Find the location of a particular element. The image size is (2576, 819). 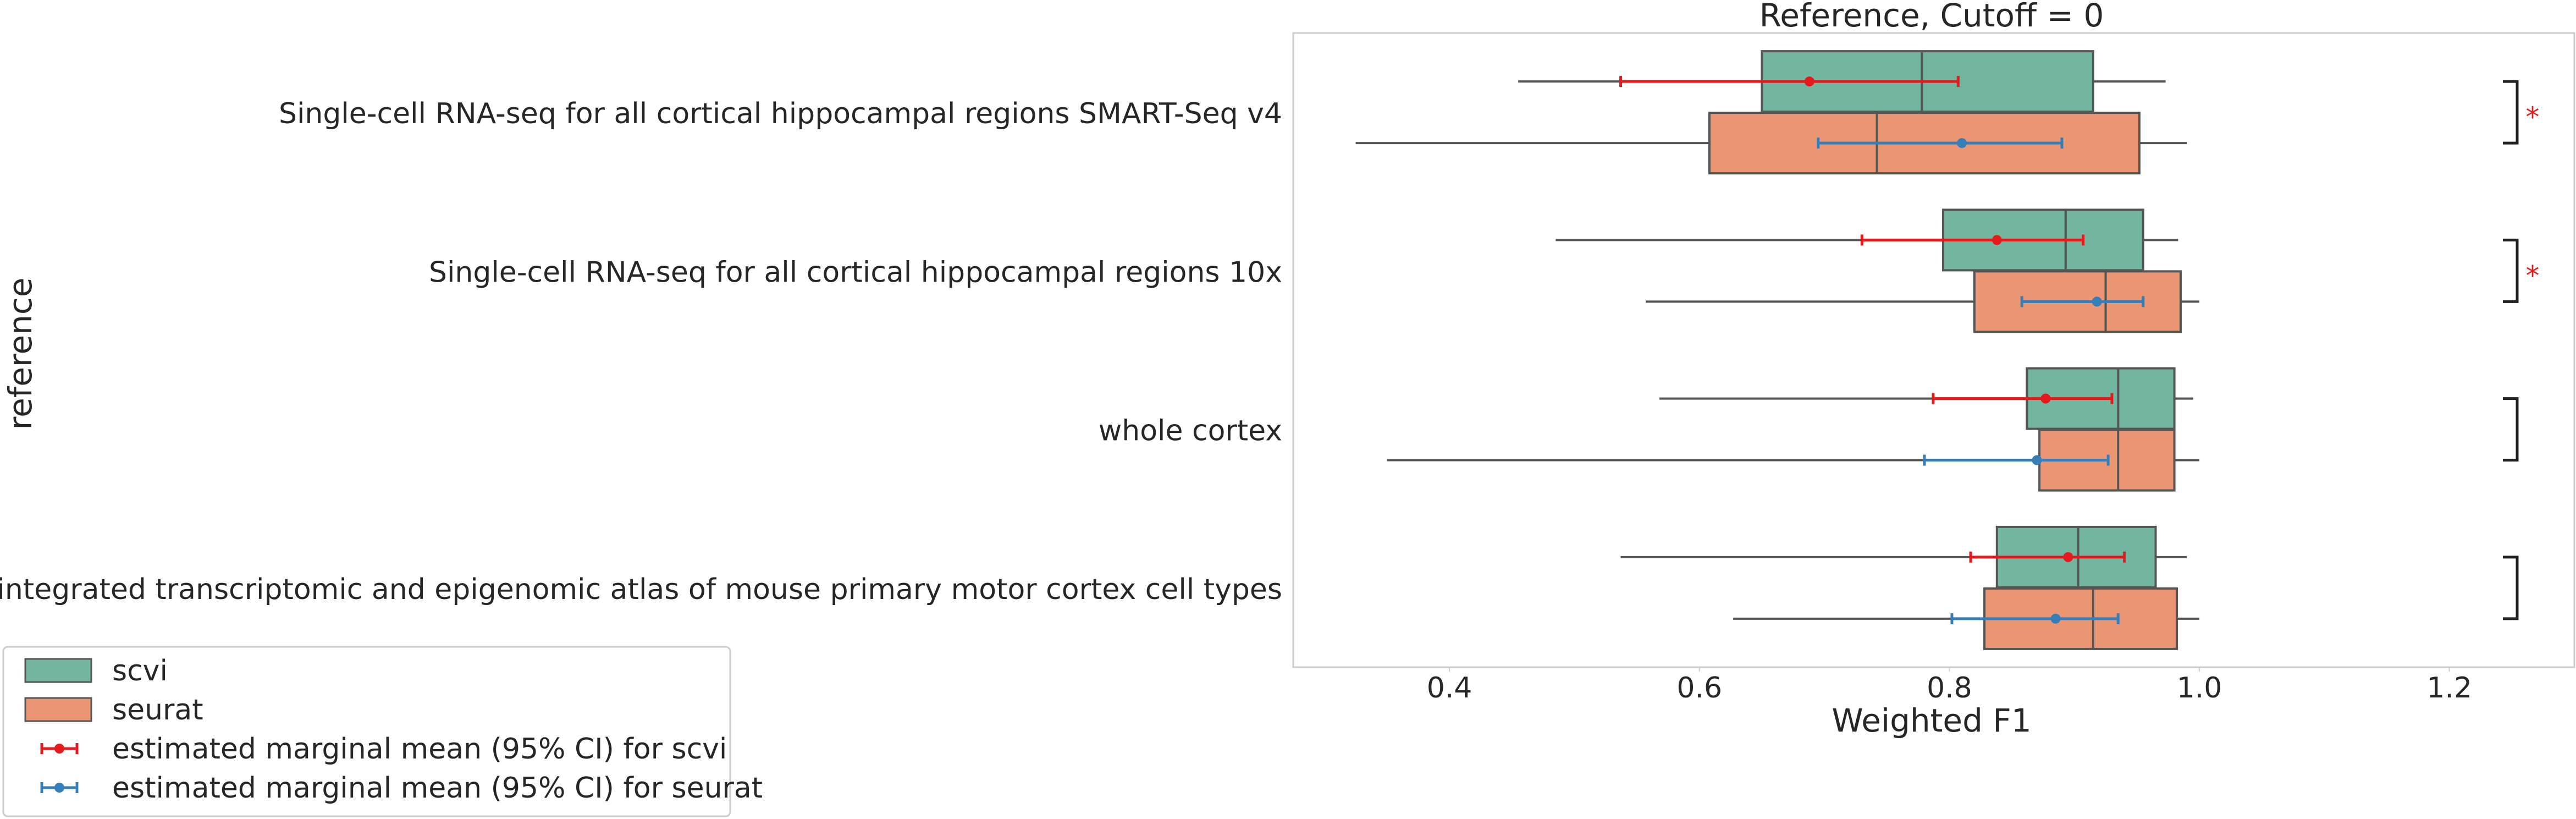

chart-title: Reference, Cutoff = 0 is located at coordinates (1931, 17).